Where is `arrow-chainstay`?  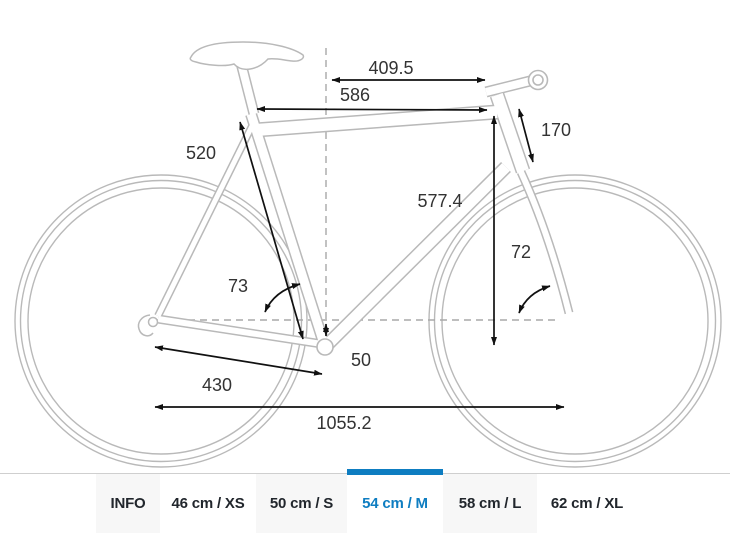 arrow-chainstay is located at coordinates (238, 360).